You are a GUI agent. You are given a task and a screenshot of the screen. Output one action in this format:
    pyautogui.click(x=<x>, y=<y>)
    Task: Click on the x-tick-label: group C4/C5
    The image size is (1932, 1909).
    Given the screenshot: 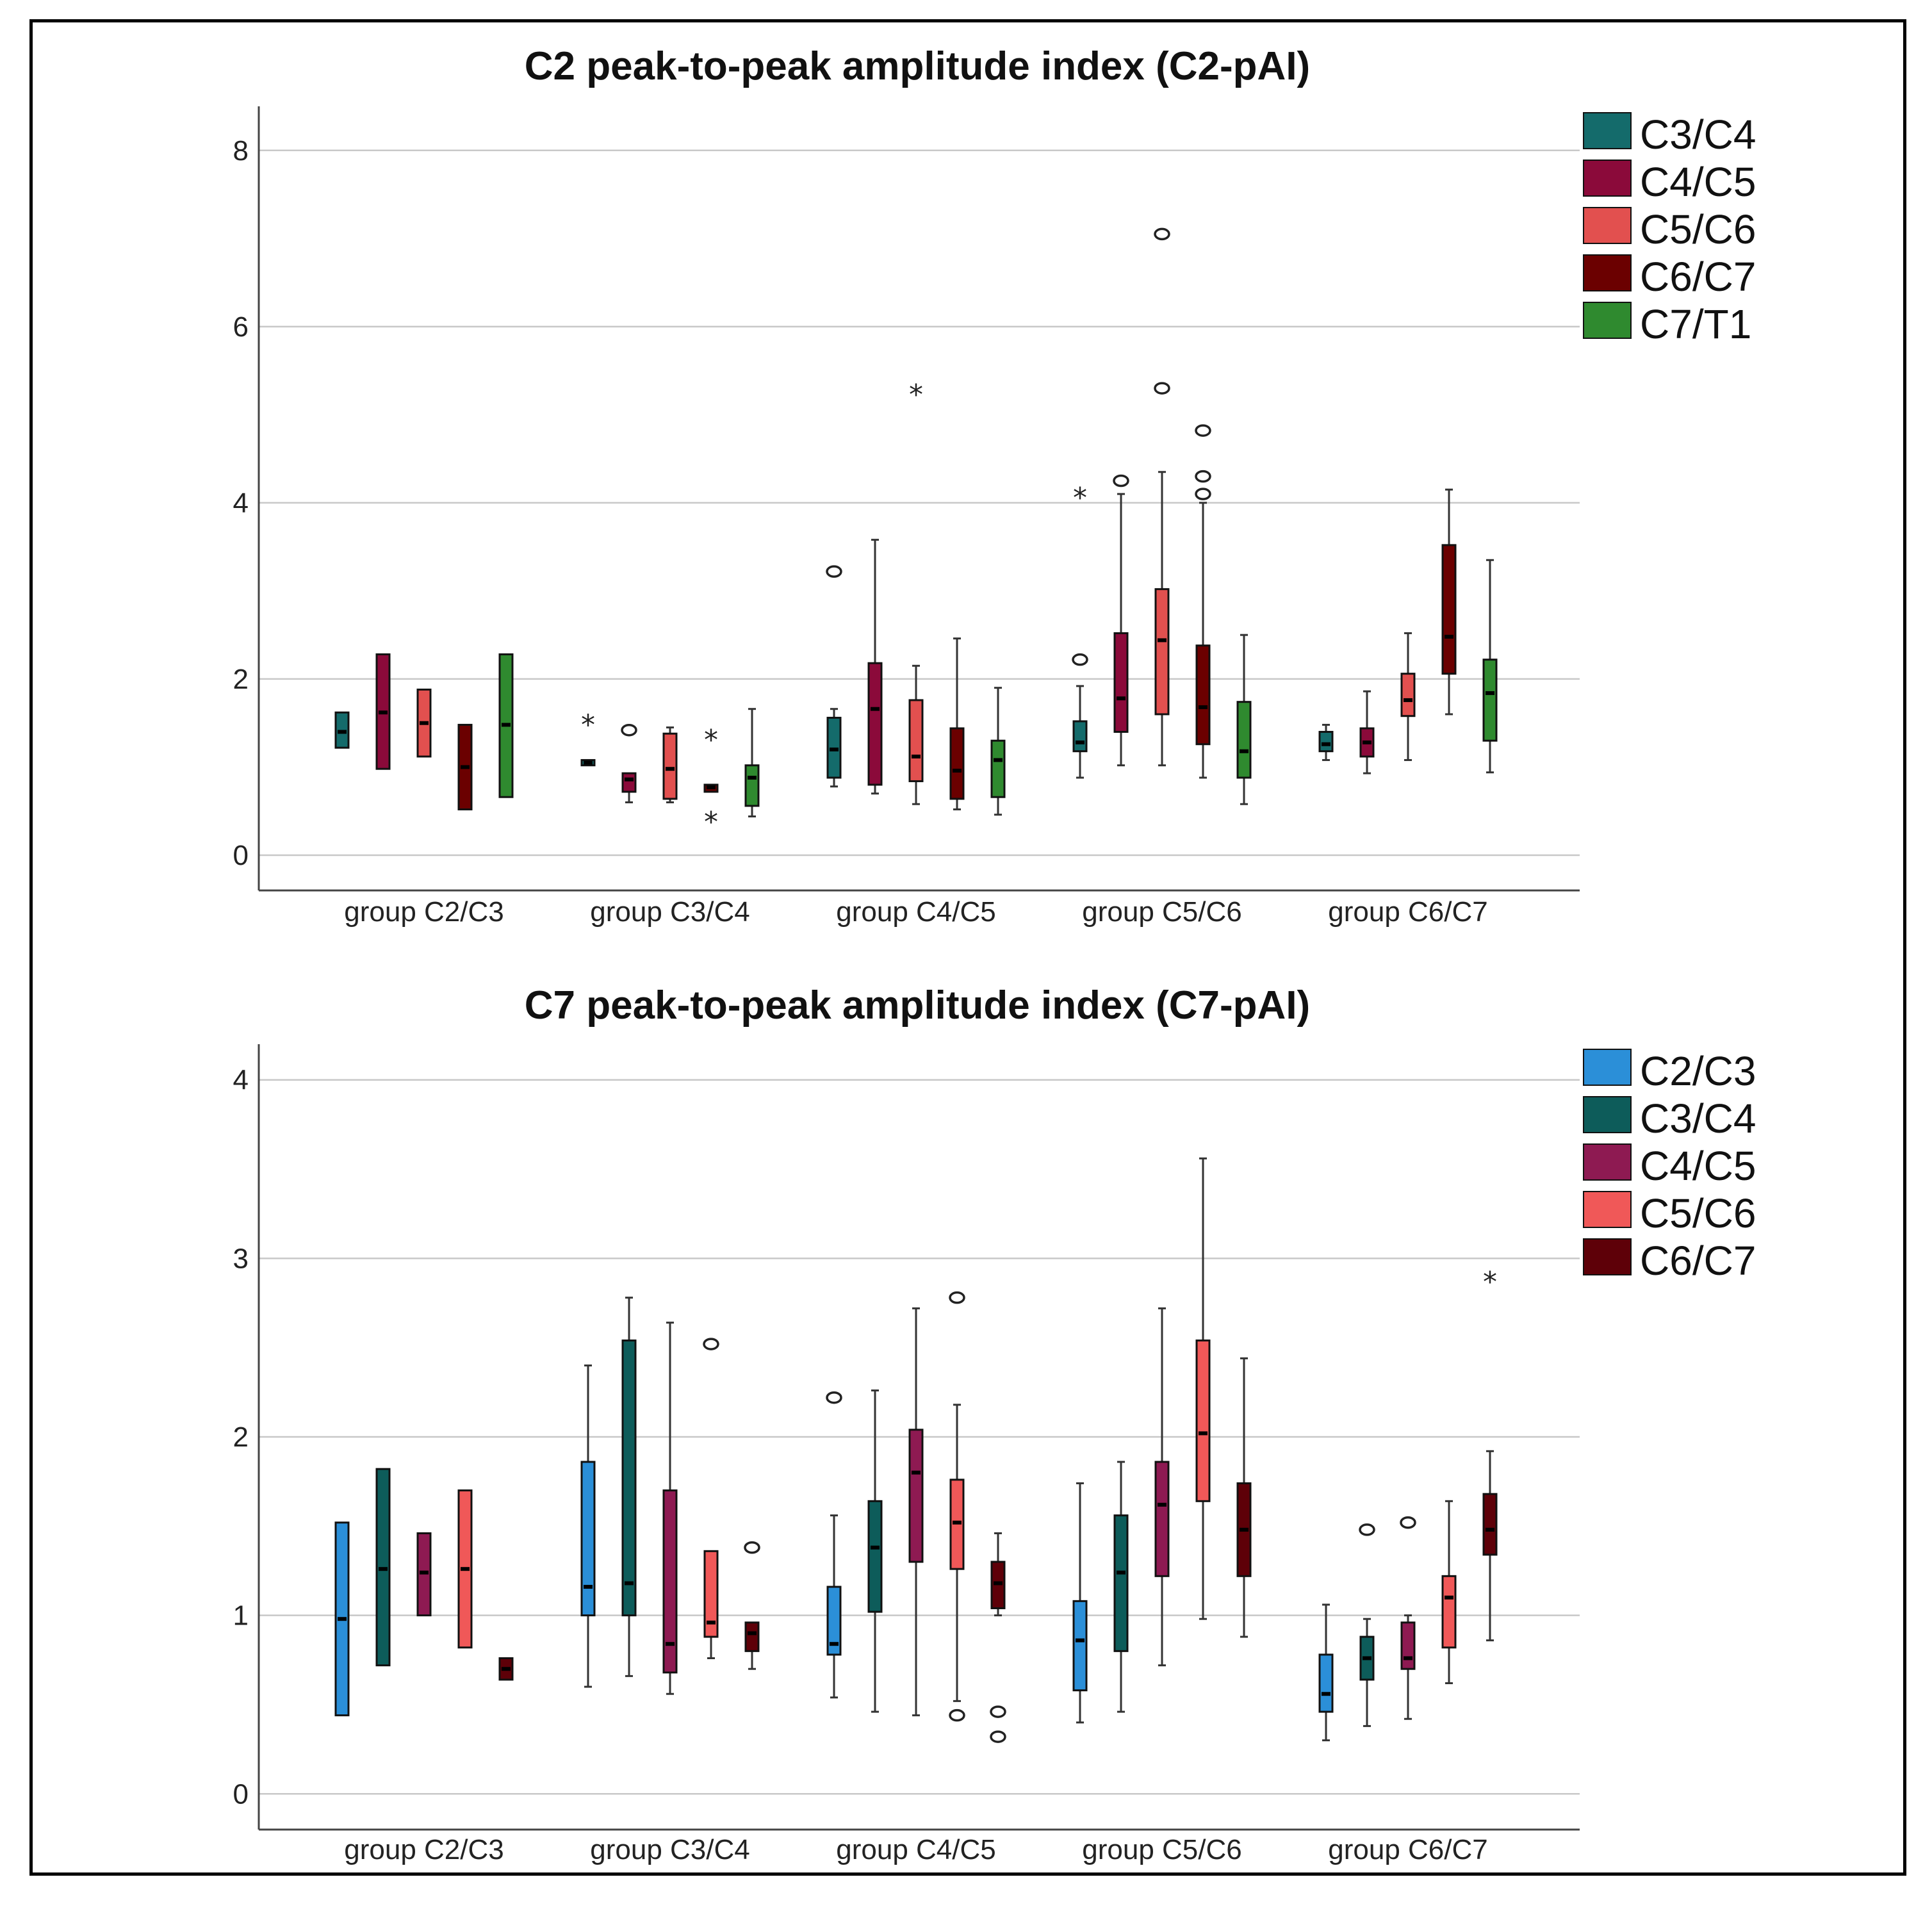 What is the action you would take?
    pyautogui.click(x=915, y=912)
    